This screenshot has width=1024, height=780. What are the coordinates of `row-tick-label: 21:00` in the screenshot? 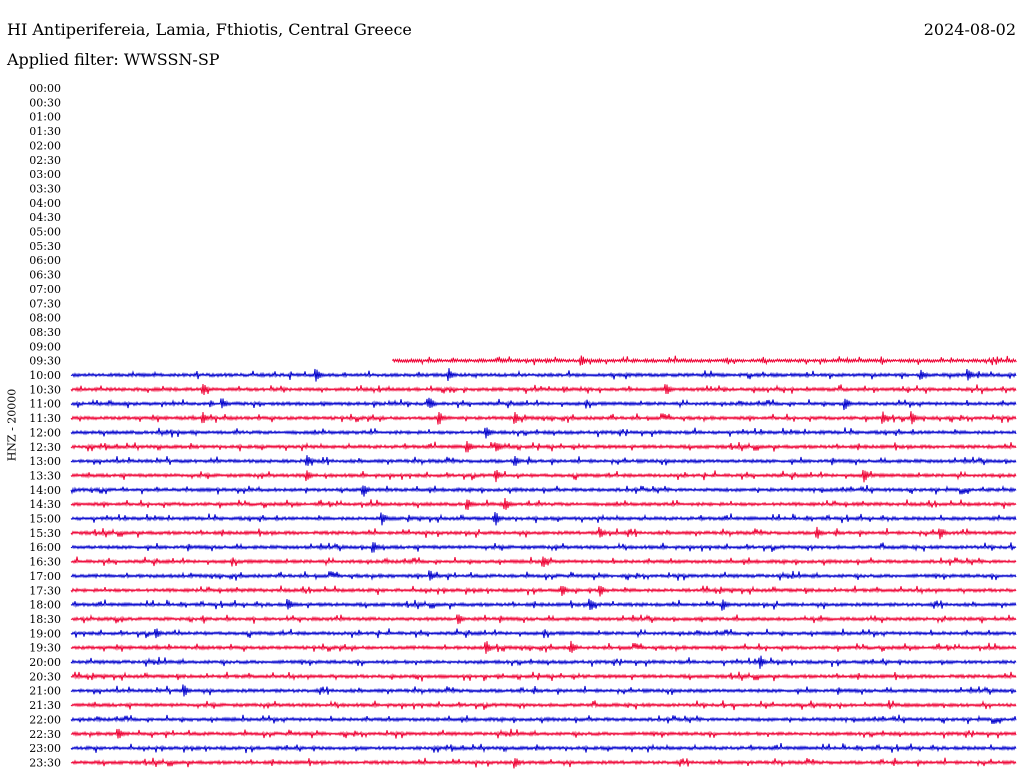 It's located at (45, 691).